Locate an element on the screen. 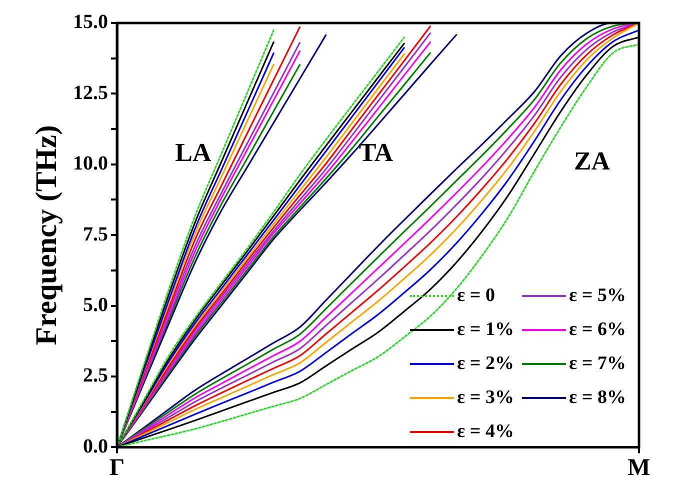  y-axis-title: Frequency (THz) is located at coordinates (46, 235).